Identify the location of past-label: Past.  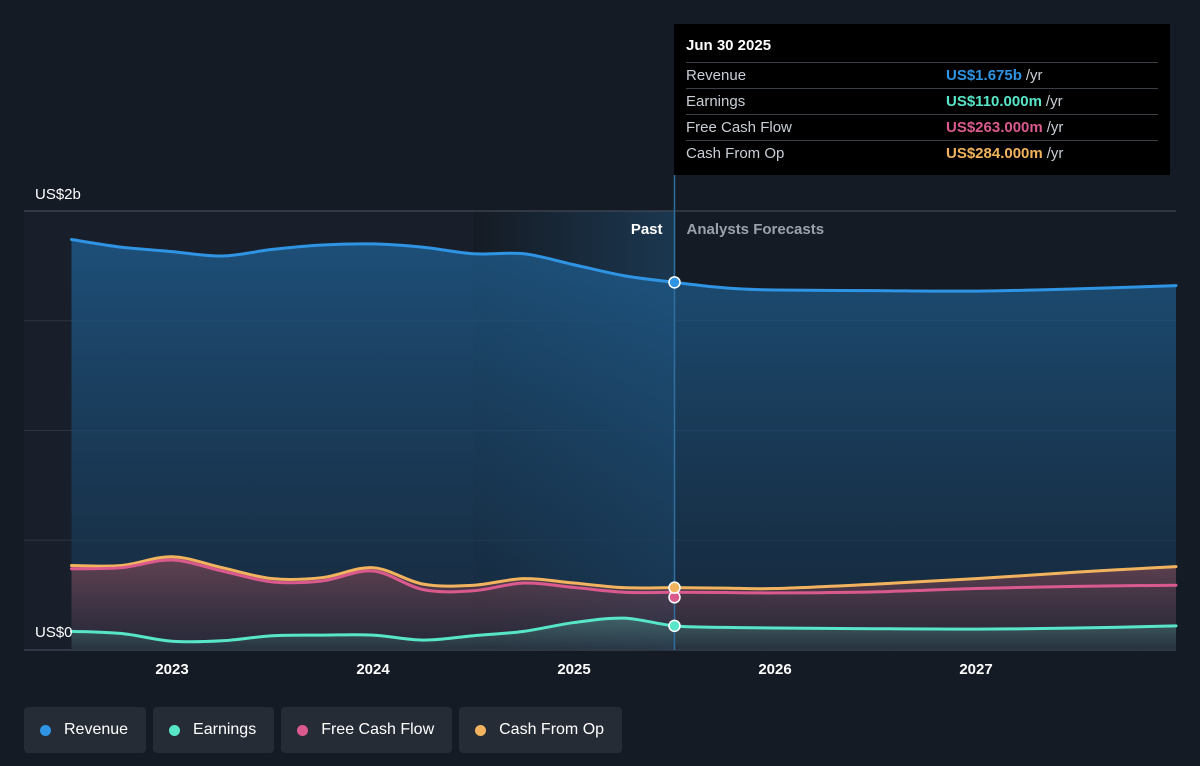
(647, 229).